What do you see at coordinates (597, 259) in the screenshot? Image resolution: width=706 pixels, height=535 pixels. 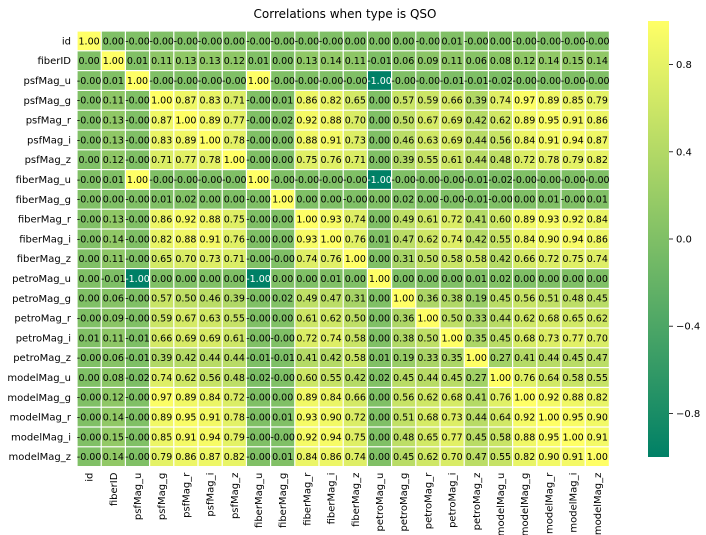 I see `cell-value-label: 0.74` at bounding box center [597, 259].